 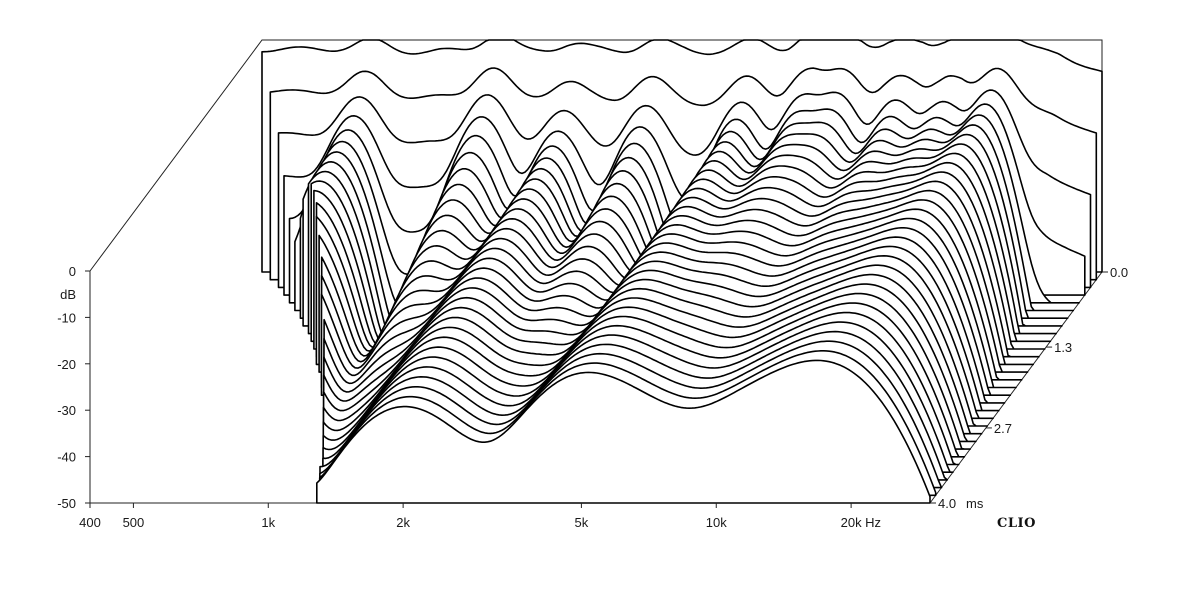 What do you see at coordinates (66, 503) in the screenshot?
I see `y-tick-label: -50` at bounding box center [66, 503].